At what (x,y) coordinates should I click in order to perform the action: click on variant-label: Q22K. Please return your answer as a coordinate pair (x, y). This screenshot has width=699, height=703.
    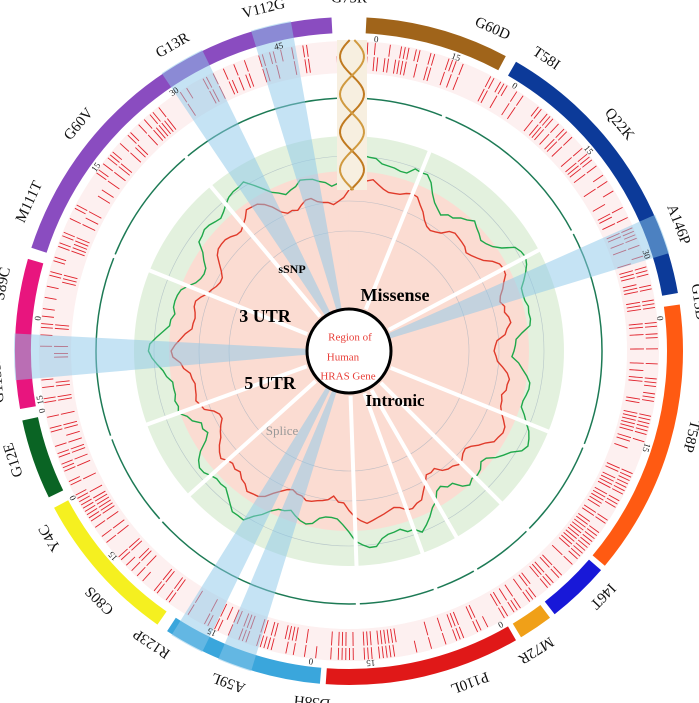
    Looking at the image, I should click on (619, 124).